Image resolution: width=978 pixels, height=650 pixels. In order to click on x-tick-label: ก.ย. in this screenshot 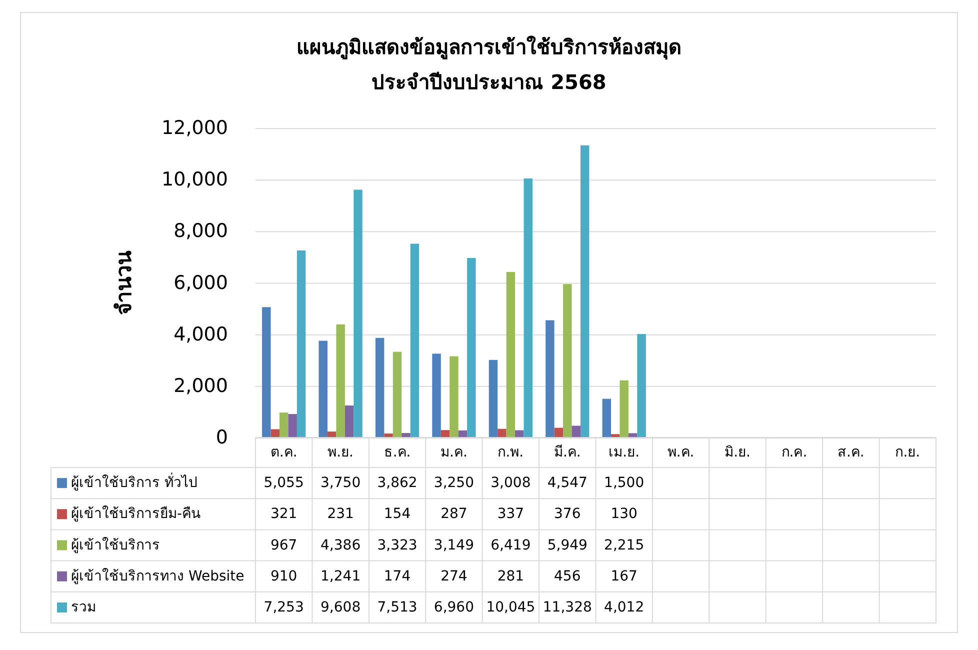, I will do `click(907, 452)`.